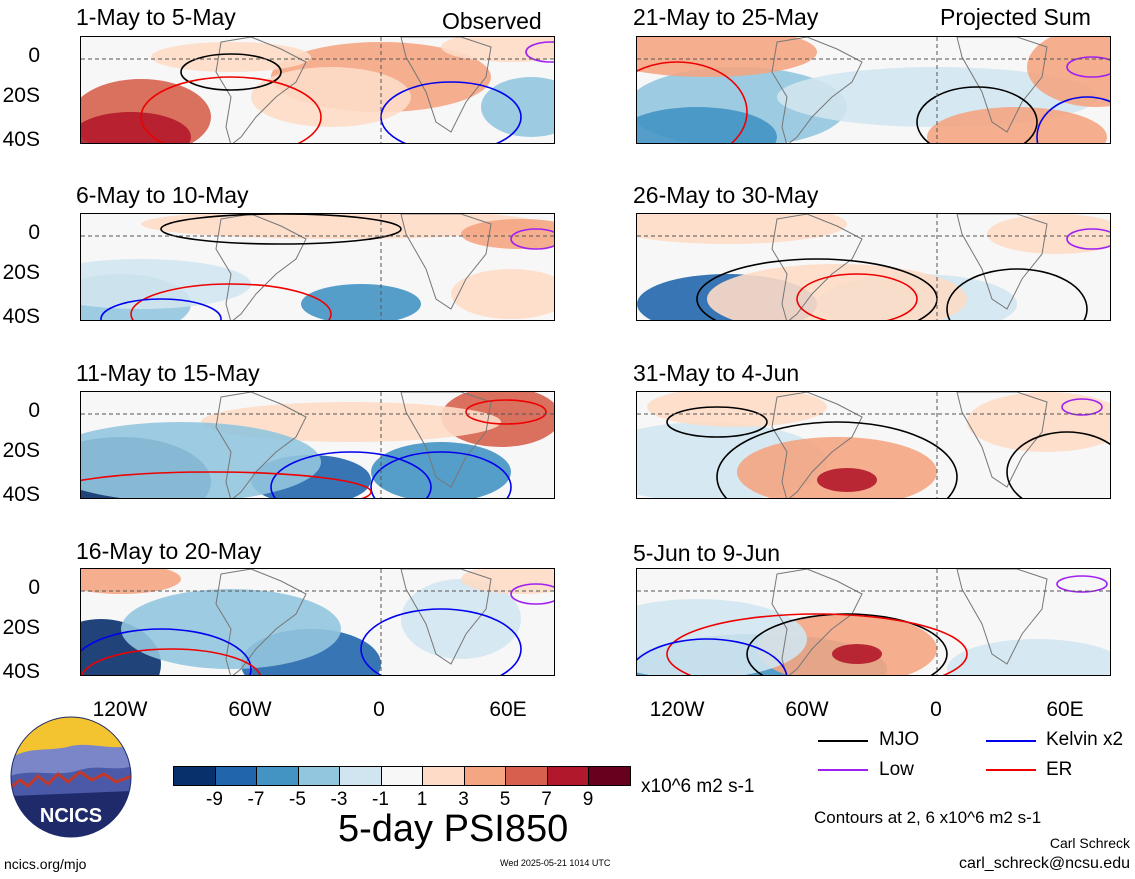 Image resolution: width=1135 pixels, height=879 pixels. Describe the element at coordinates (508, 709) in the screenshot. I see `x-tick-60e-left: 60E` at that location.